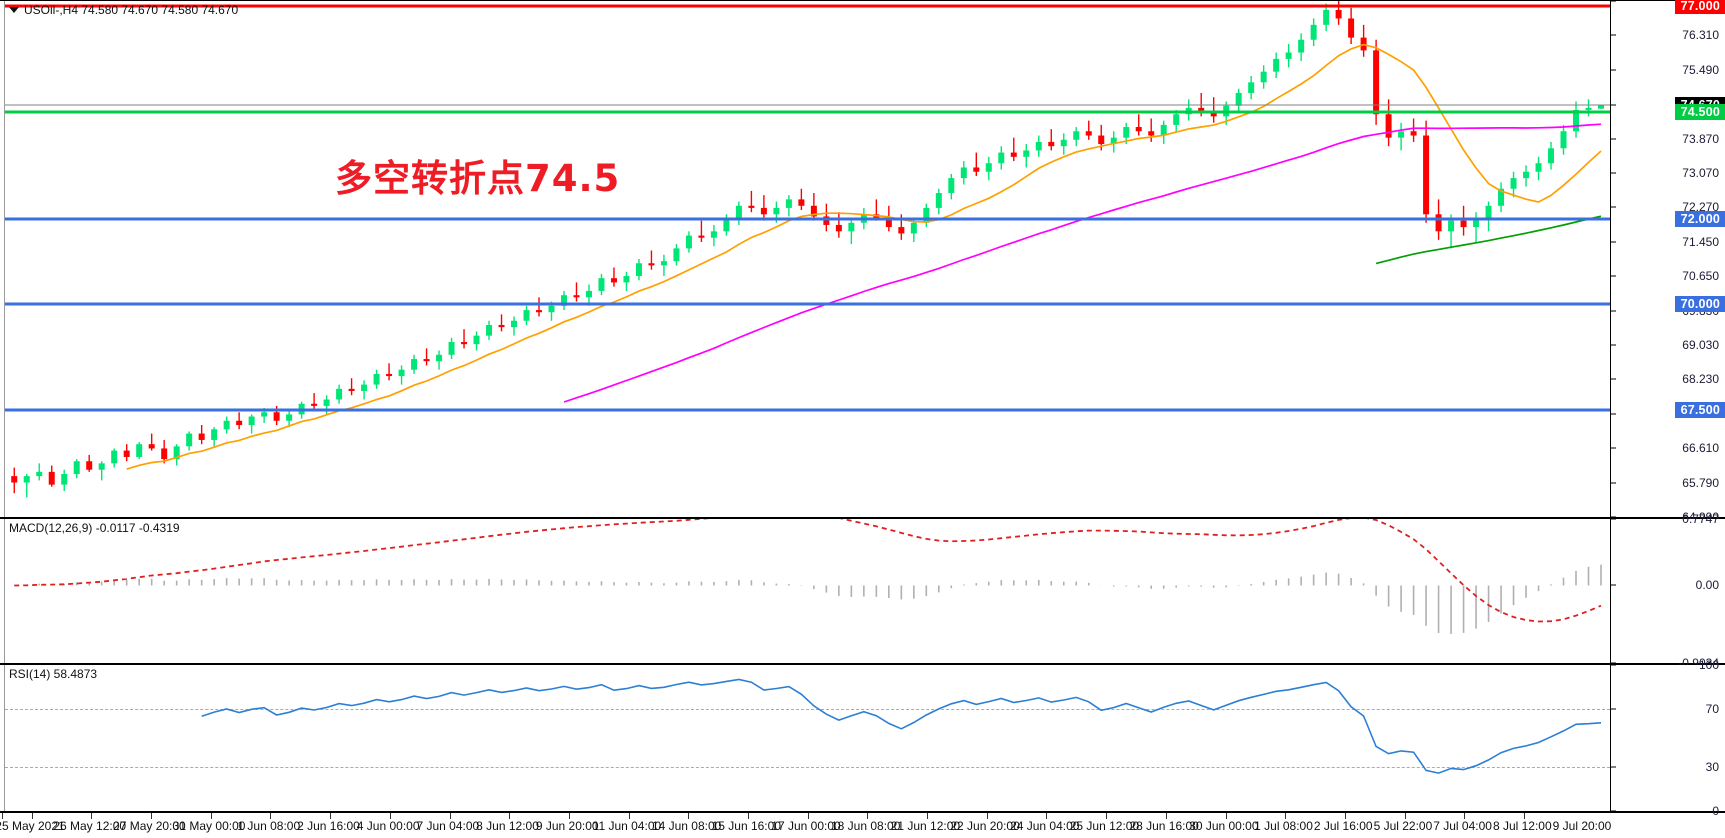 The height and width of the screenshot is (838, 1725). Describe the element at coordinates (1224, 826) in the screenshot. I see `time-axis-label: 30 Jun 00:00` at that location.